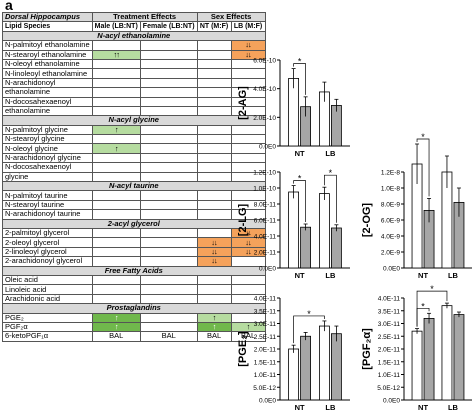 Image resolution: width=474 pixels, height=418 pixels. I want to click on y-tick-label: 4.0E-11, so click(265, 299).